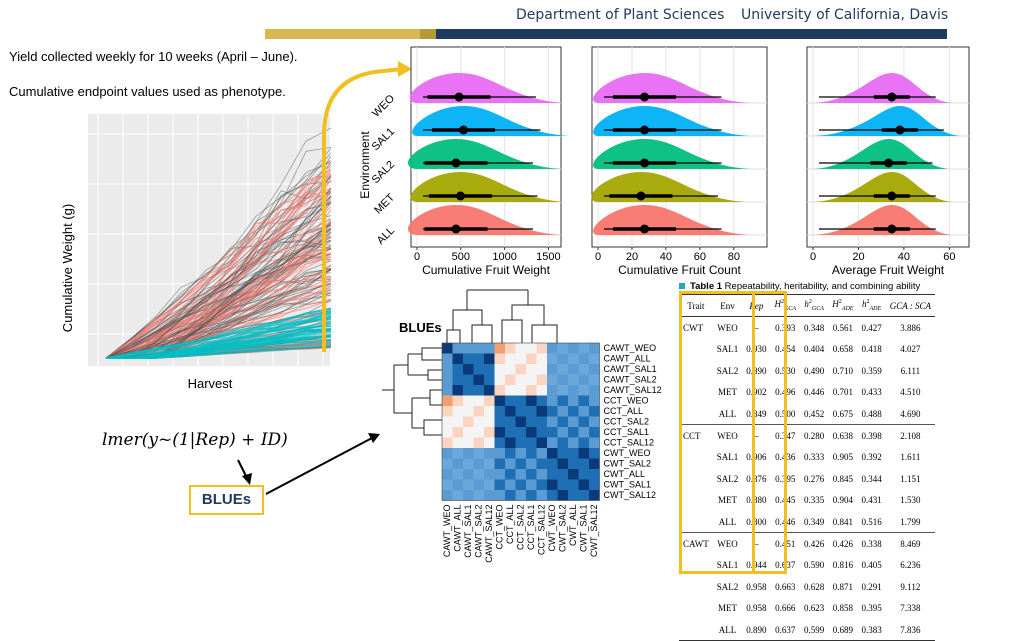 This screenshot has width=1024, height=641. I want to click on table-row: MET 0.958 0.666 0.623 0.858 0.395 7.338, so click(807, 607).